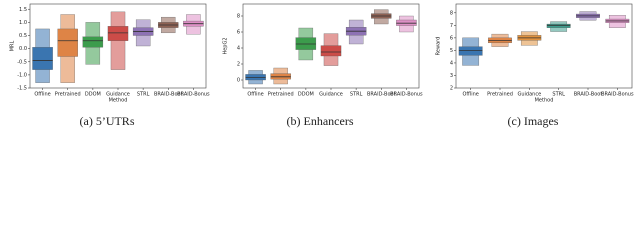 The height and width of the screenshot is (240, 640). I want to click on y-axis-label: MRL, so click(13, 46).